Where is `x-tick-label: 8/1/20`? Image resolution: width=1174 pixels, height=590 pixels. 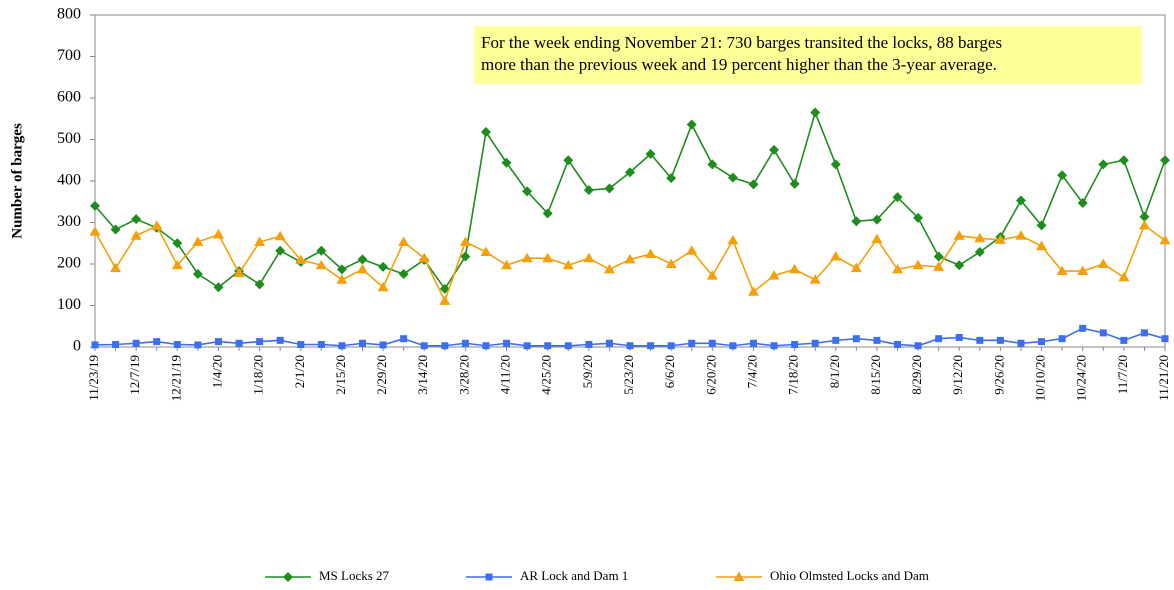
x-tick-label: 8/1/20 is located at coordinates (834, 371).